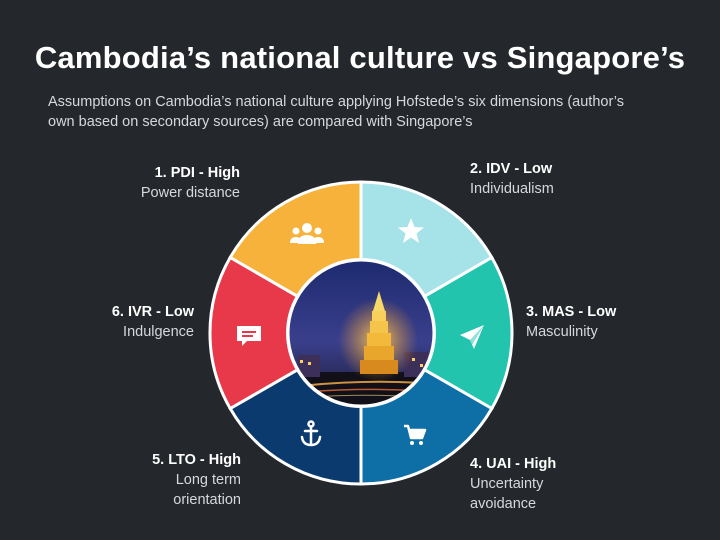 Image resolution: width=720 pixels, height=540 pixels. I want to click on center-monument-photo, so click(361, 333).